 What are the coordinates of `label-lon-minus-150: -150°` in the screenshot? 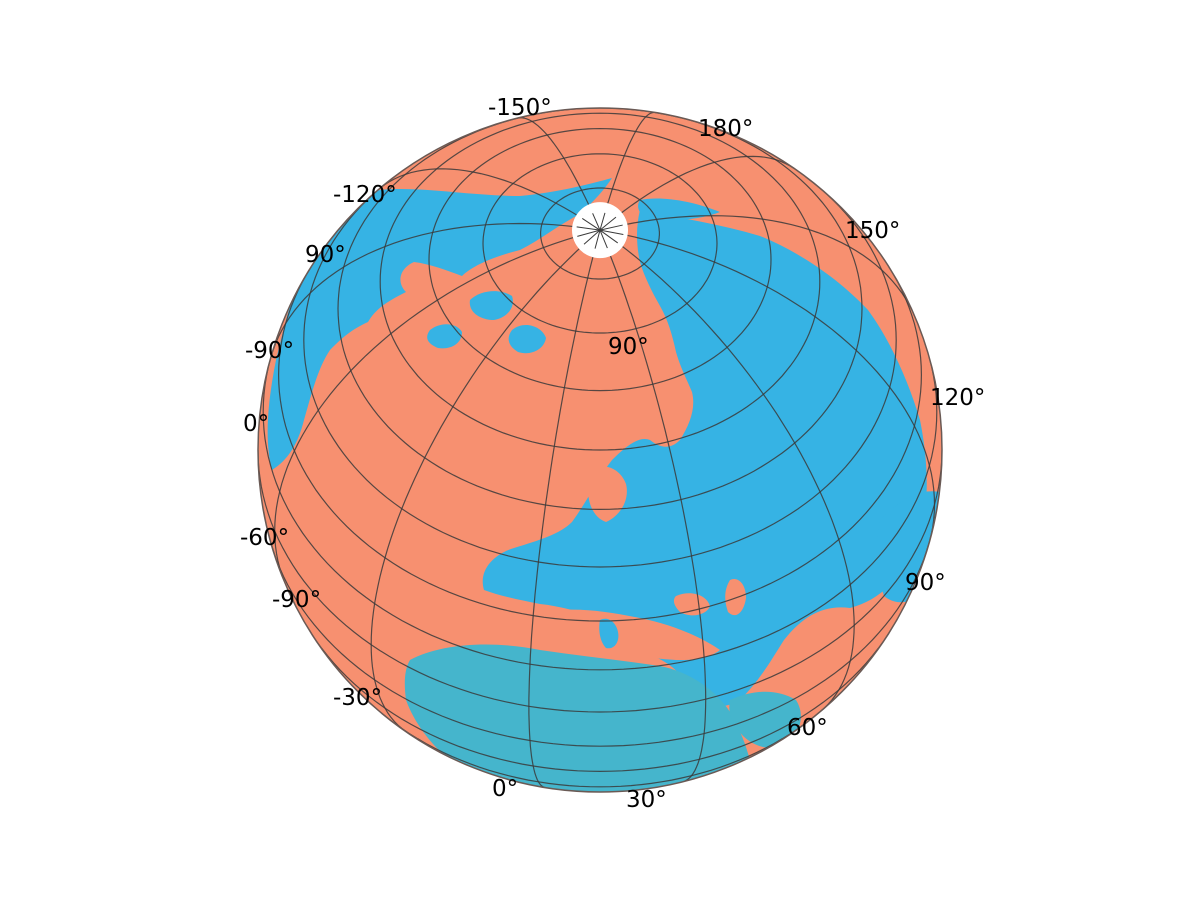 It's located at (520, 108).